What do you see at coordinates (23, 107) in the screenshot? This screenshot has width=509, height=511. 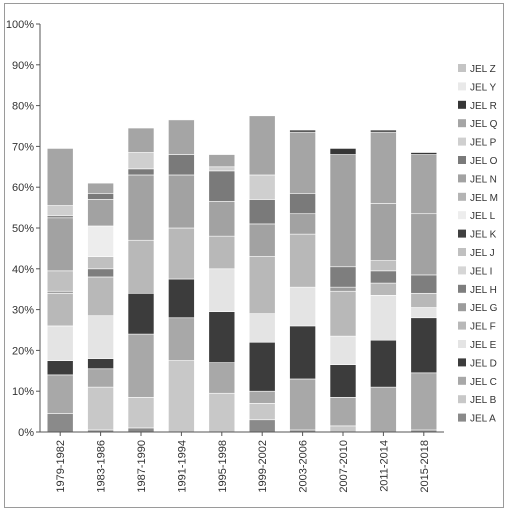 I see `y-tick-label: 80%` at bounding box center [23, 107].